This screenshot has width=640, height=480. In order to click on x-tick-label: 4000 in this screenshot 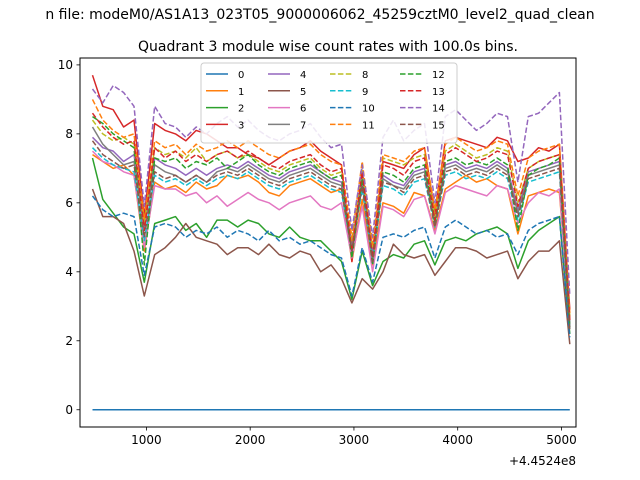, I will do `click(457, 440)`.